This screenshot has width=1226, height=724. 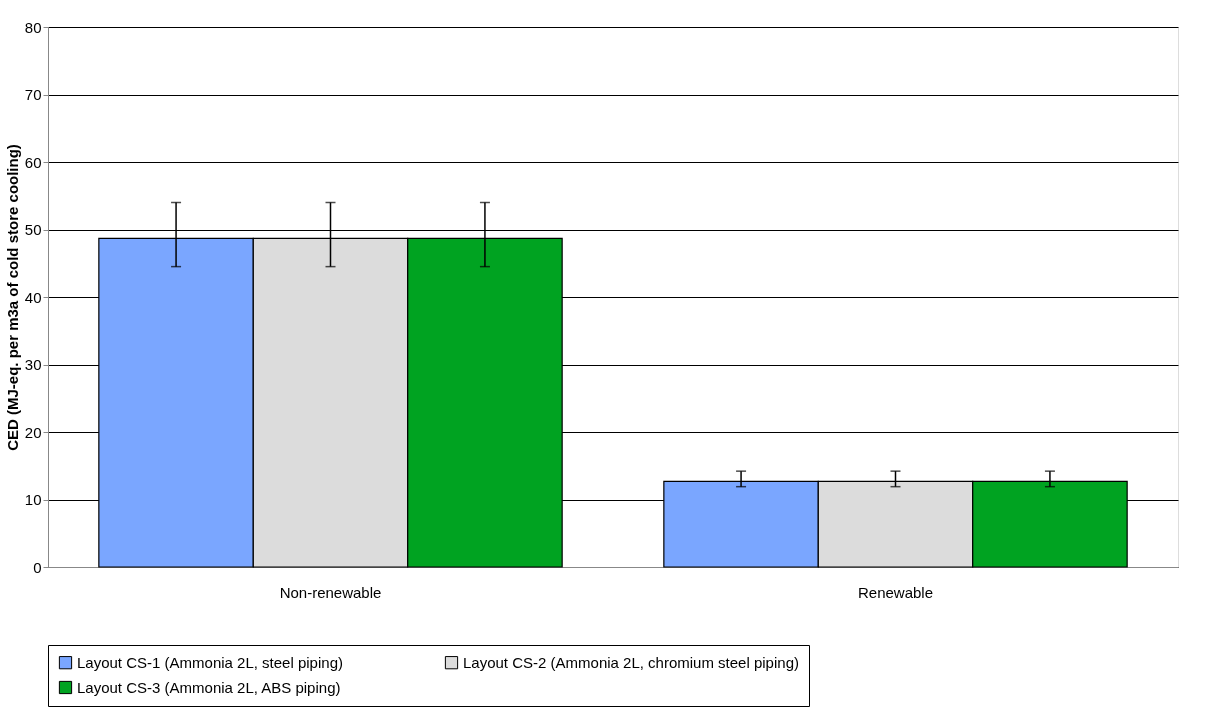 I want to click on y-tick-label: 70, so click(x=33, y=94).